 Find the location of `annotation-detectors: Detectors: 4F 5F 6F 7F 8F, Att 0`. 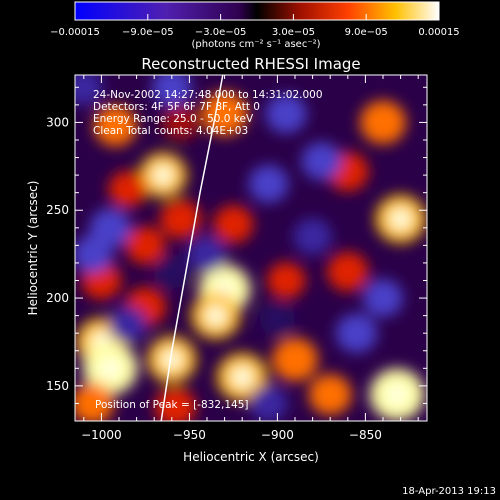

annotation-detectors: Detectors: 4F 5F 6F 7F 8F, Att 0 is located at coordinates (176, 107).